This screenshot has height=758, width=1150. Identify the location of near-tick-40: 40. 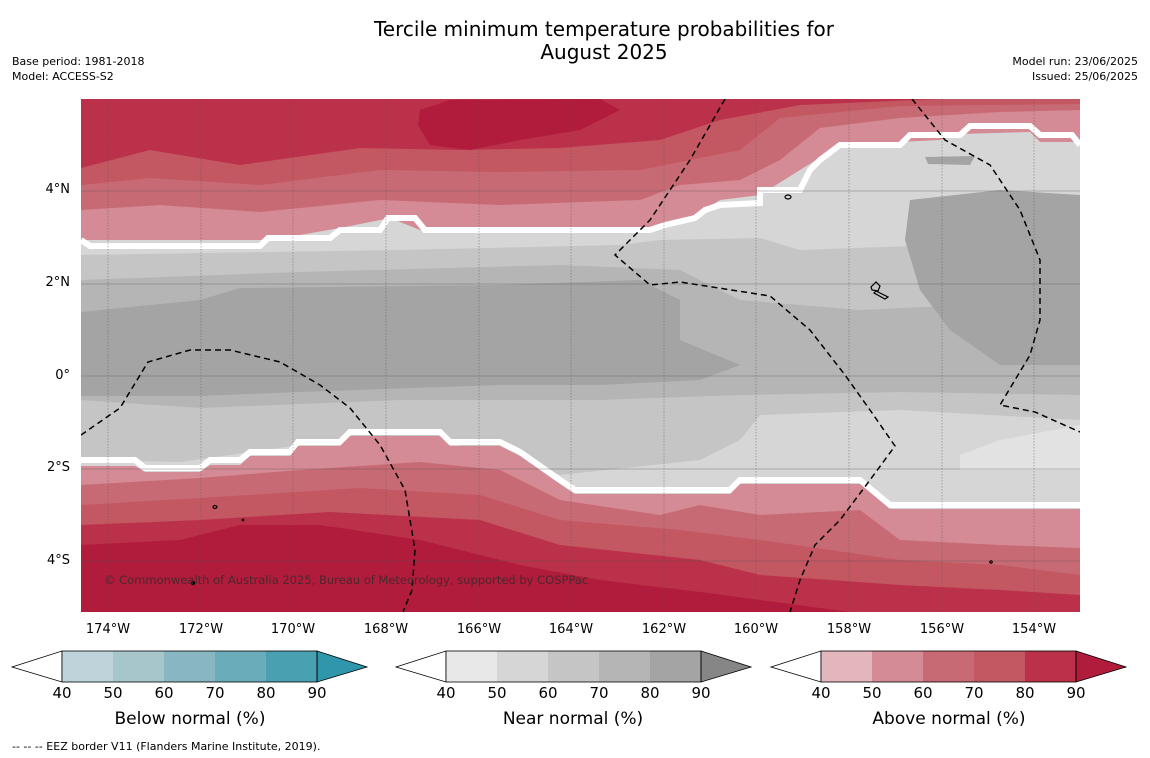
(446, 693).